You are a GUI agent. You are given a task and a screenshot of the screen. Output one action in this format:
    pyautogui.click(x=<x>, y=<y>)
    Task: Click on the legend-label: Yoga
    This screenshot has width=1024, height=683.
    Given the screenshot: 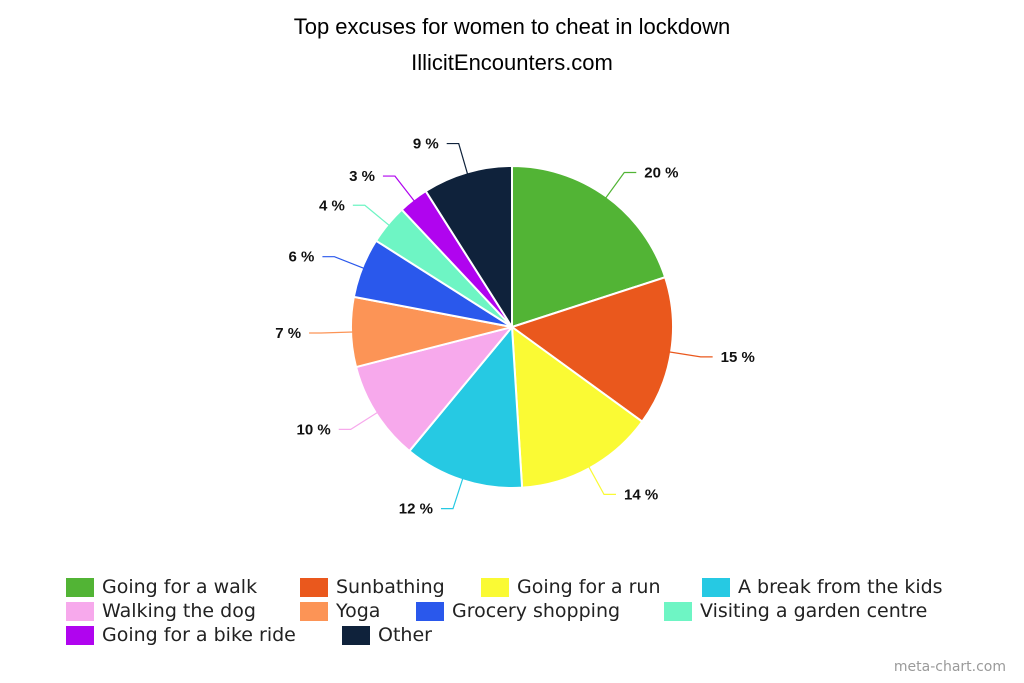 What is the action you would take?
    pyautogui.click(x=358, y=611)
    